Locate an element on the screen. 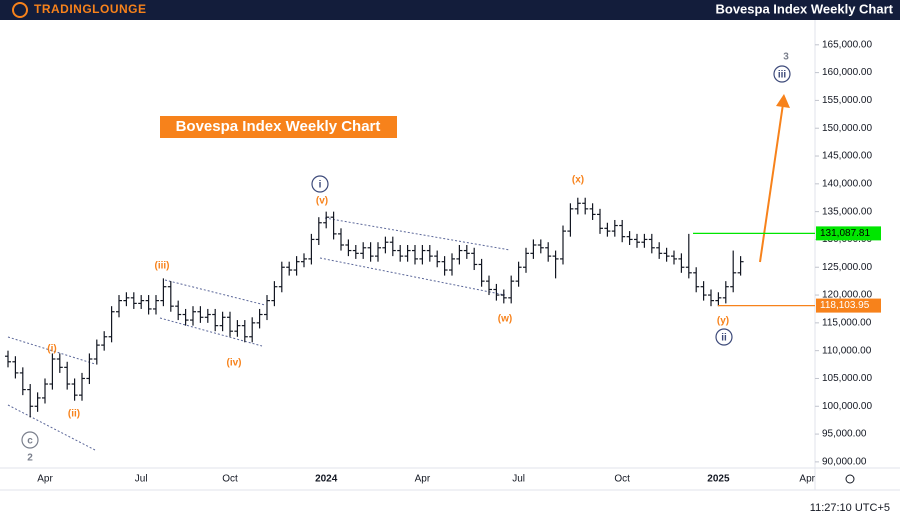 The image size is (900, 522). y-tick-label: 125,000.00 is located at coordinates (847, 267).